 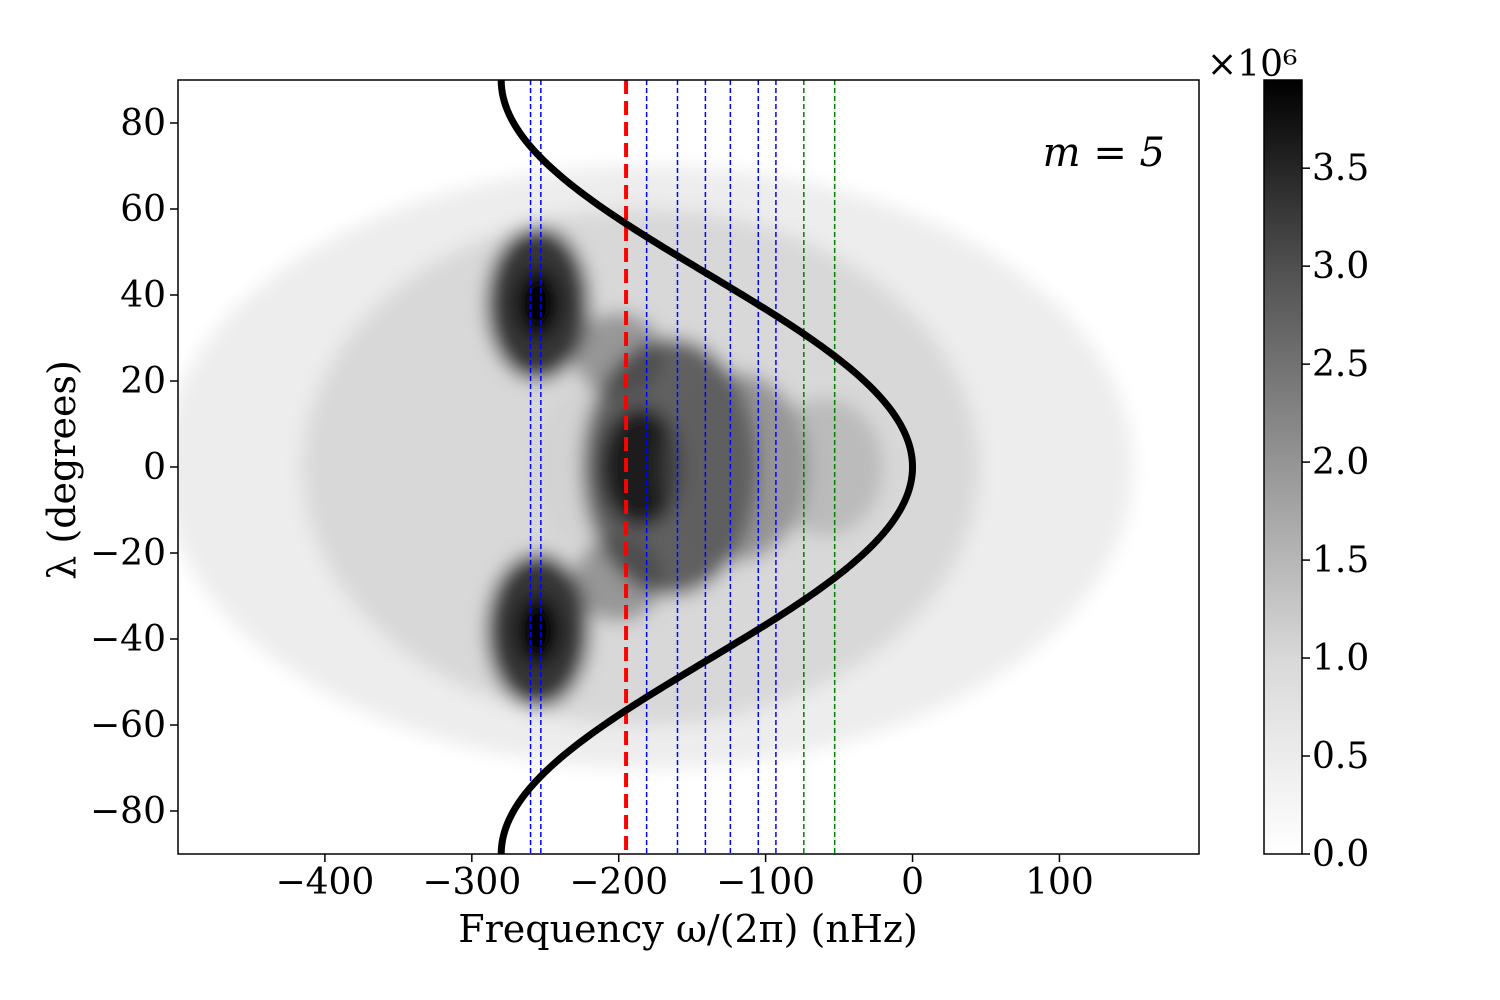 I want to click on colorbar-tick-label: 3.0, so click(x=1340, y=266).